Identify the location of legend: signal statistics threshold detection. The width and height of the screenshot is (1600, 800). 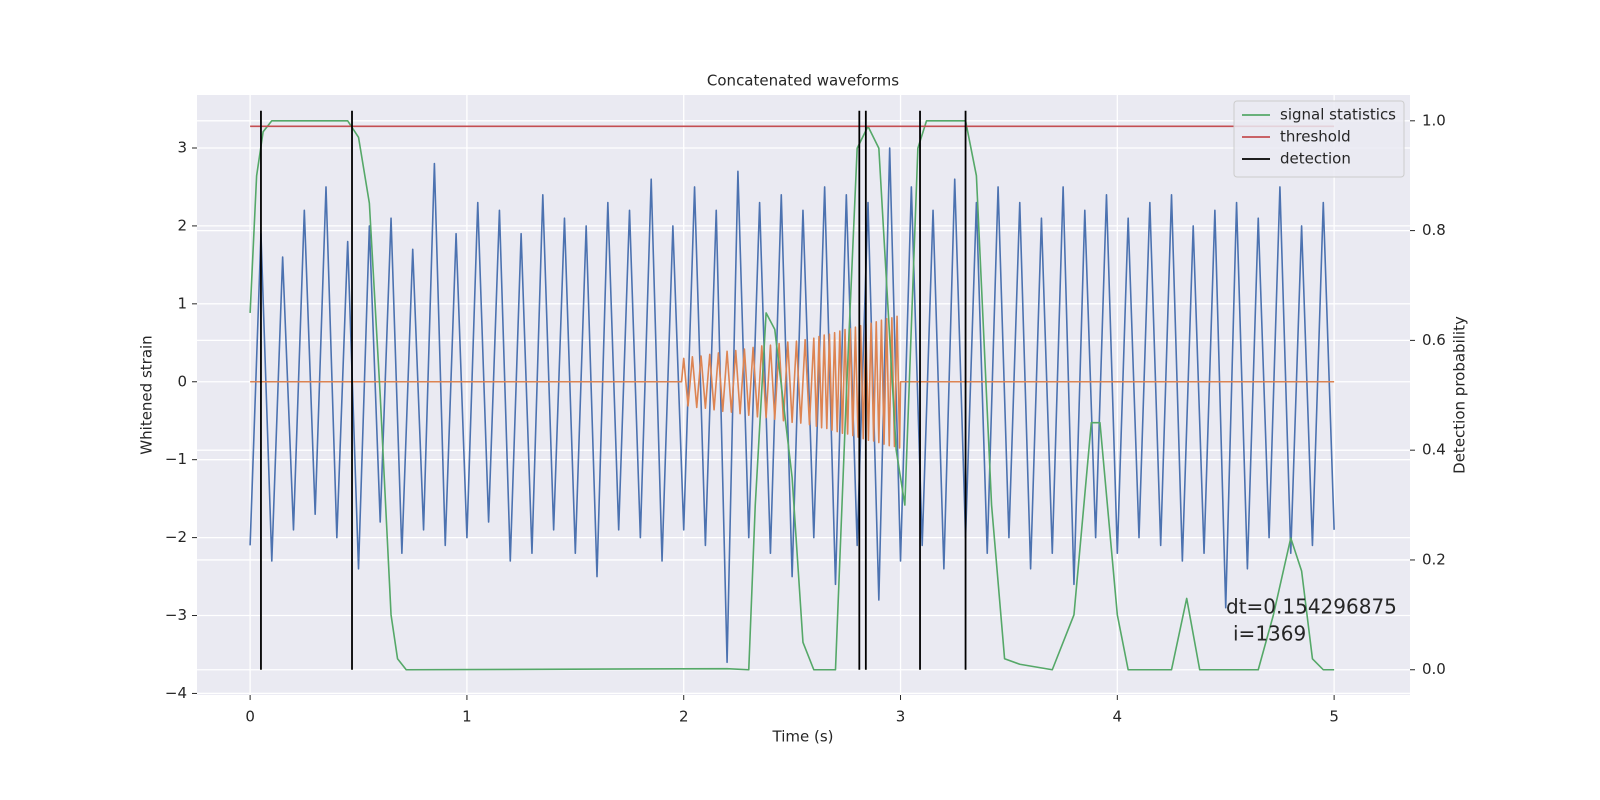
(1319, 139).